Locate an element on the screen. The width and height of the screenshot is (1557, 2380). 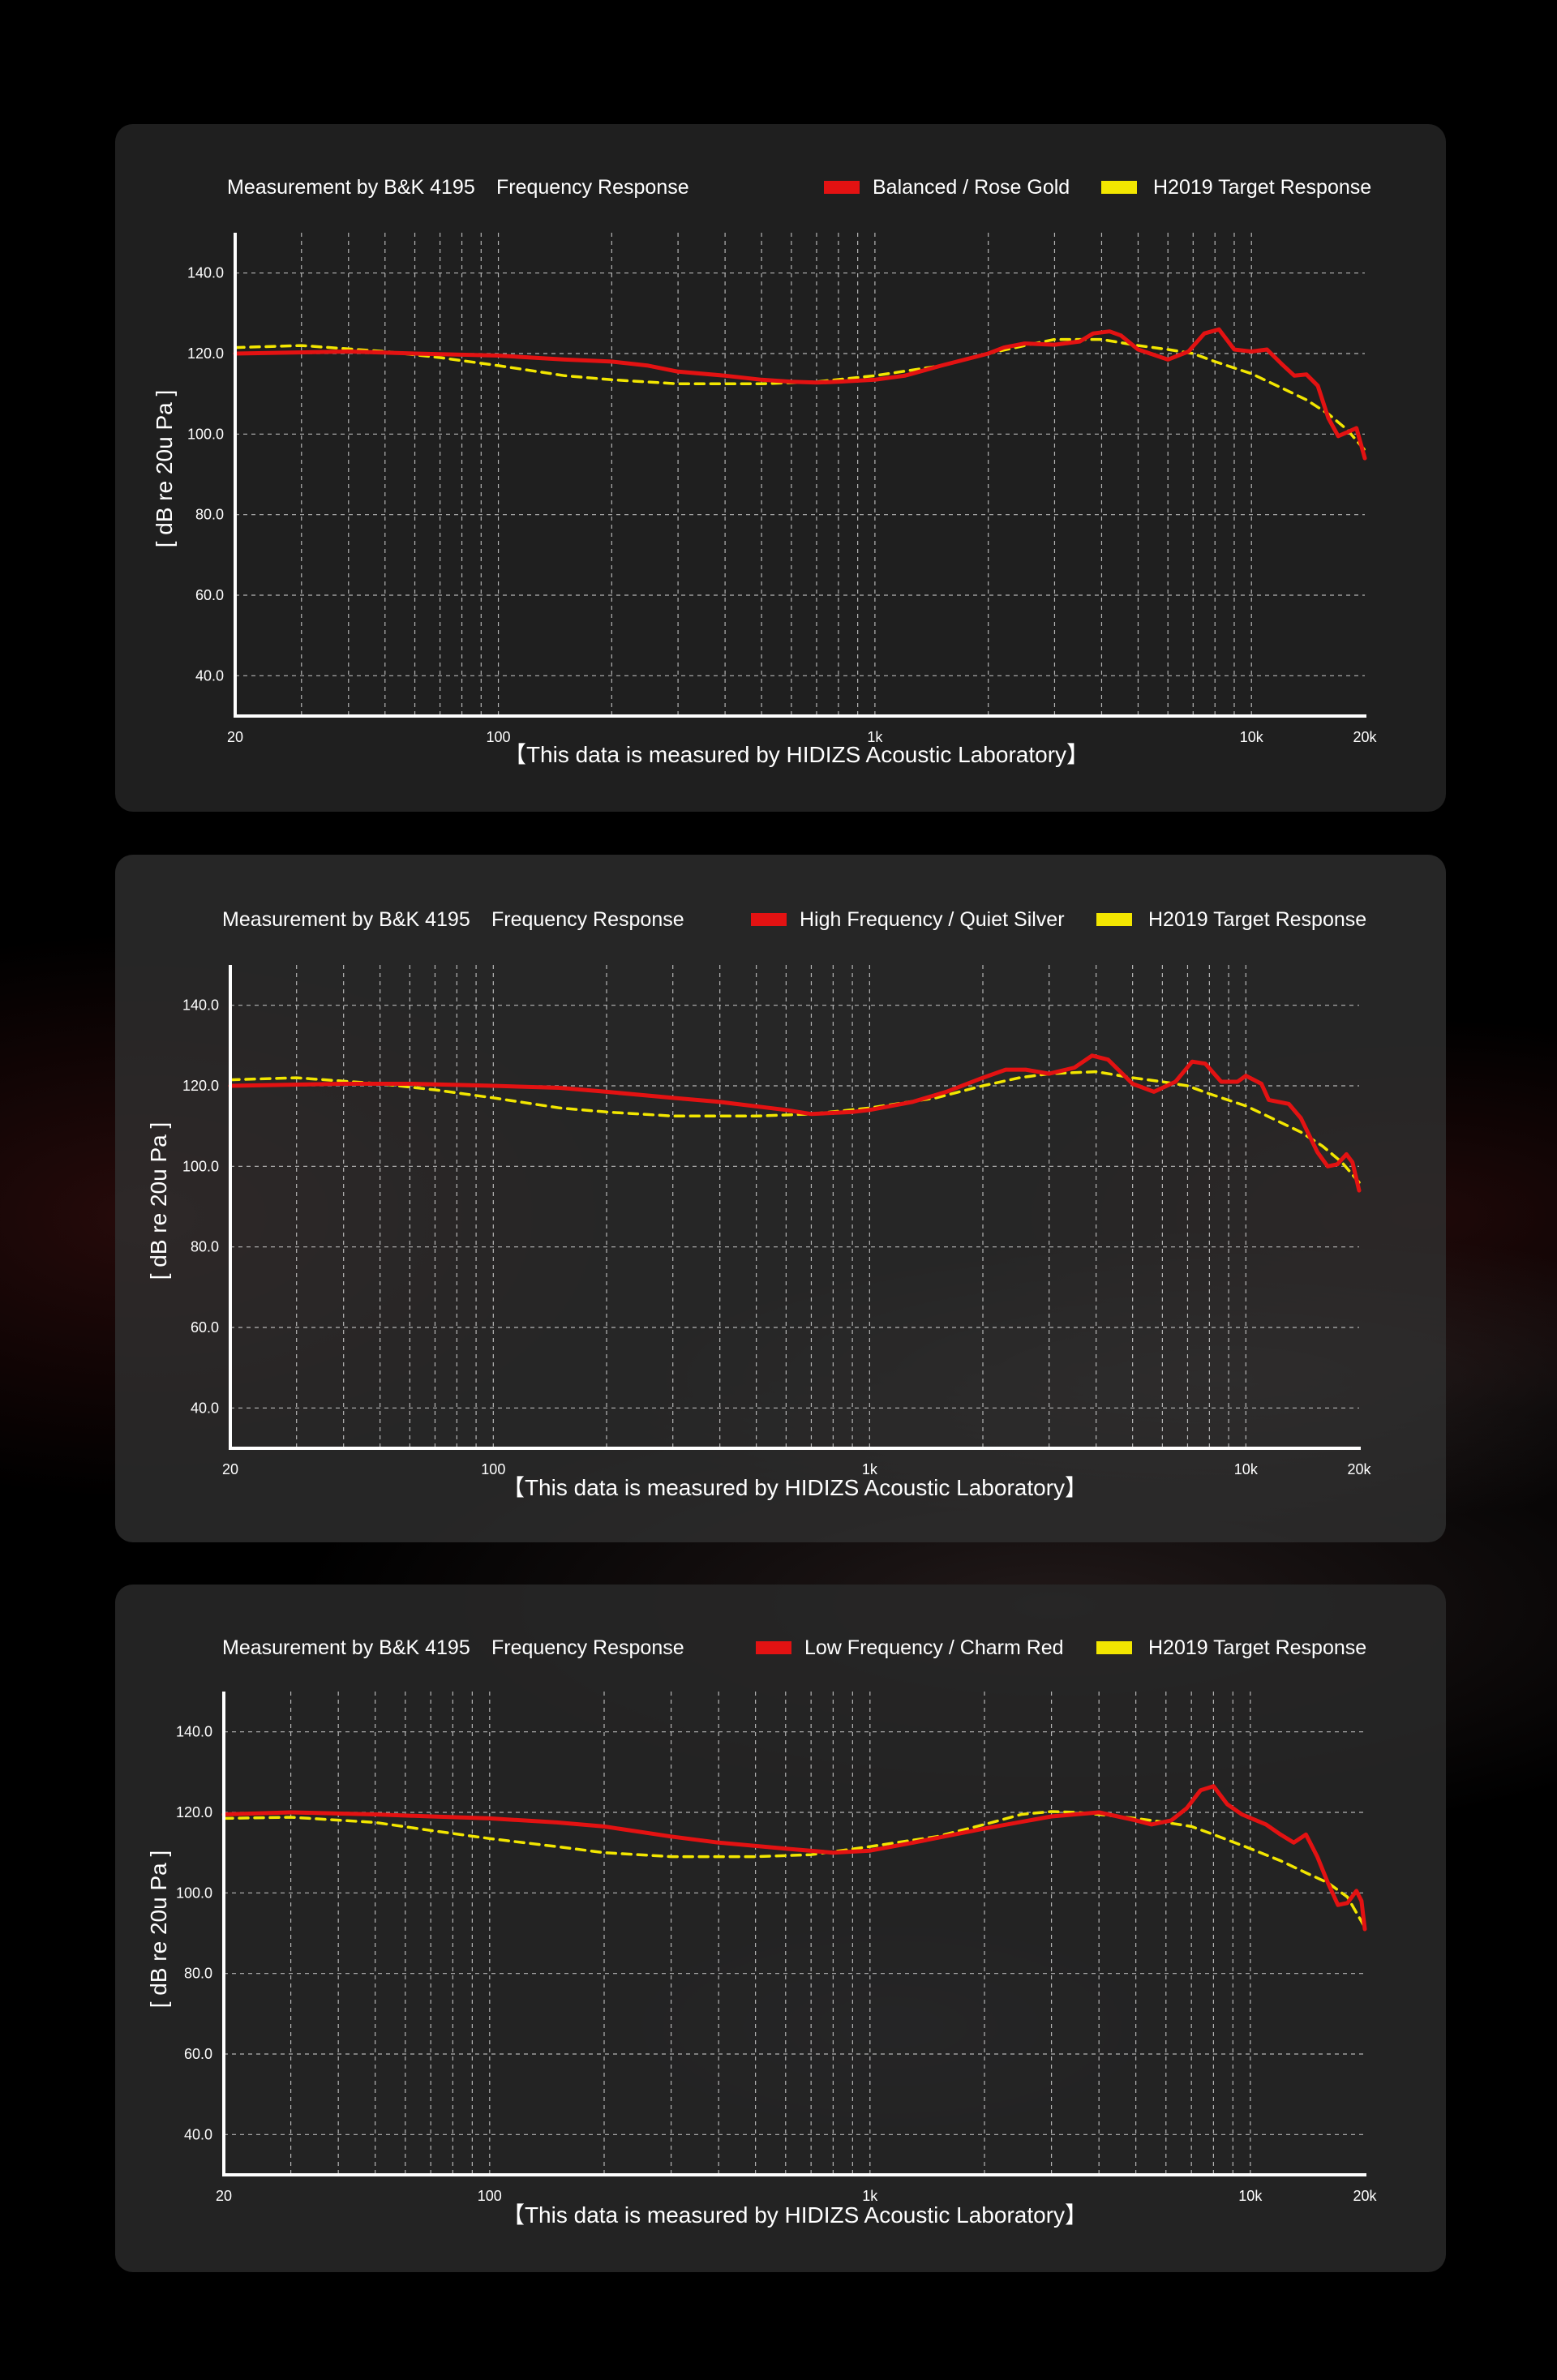
legend-label-measured: Balanced / Rose Gold is located at coordinates (971, 187).